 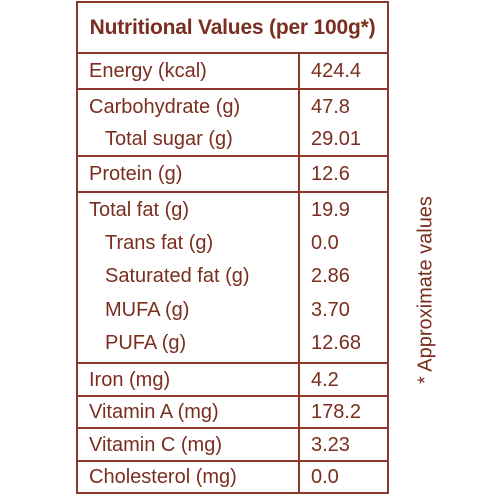 What do you see at coordinates (159, 242) in the screenshot?
I see `row-sublabel: Trans fat (g)` at bounding box center [159, 242].